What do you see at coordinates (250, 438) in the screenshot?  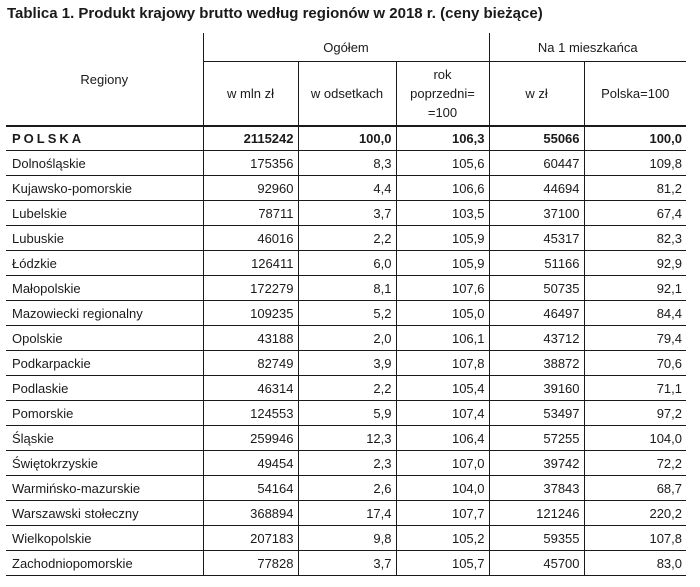 I see `cell-w-mln-zl: 259946` at bounding box center [250, 438].